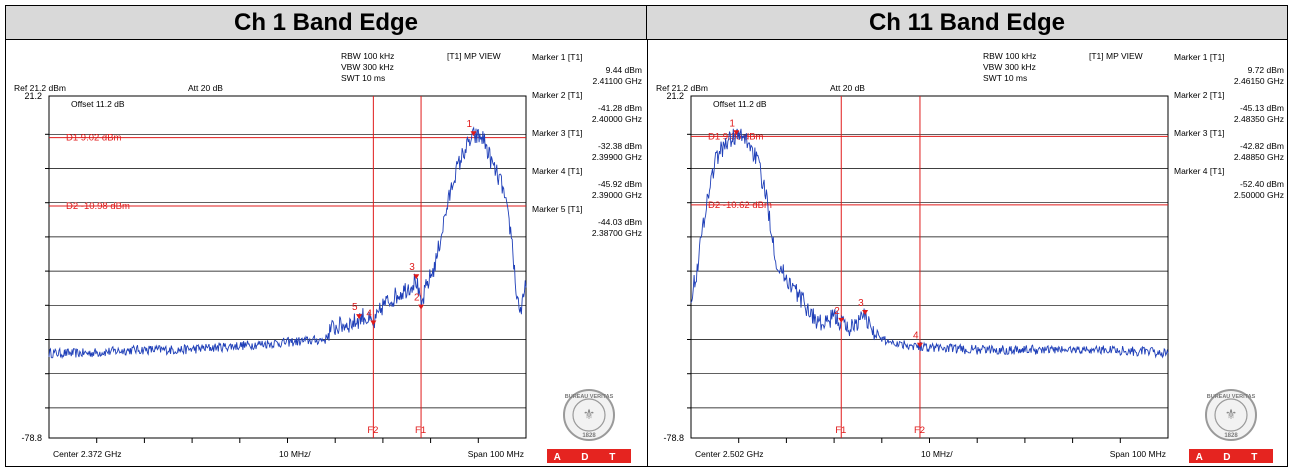 This screenshot has height=472, width=1293. What do you see at coordinates (729, 454) in the screenshot?
I see `center-frequency-label: Center 2.502 GHz` at bounding box center [729, 454].